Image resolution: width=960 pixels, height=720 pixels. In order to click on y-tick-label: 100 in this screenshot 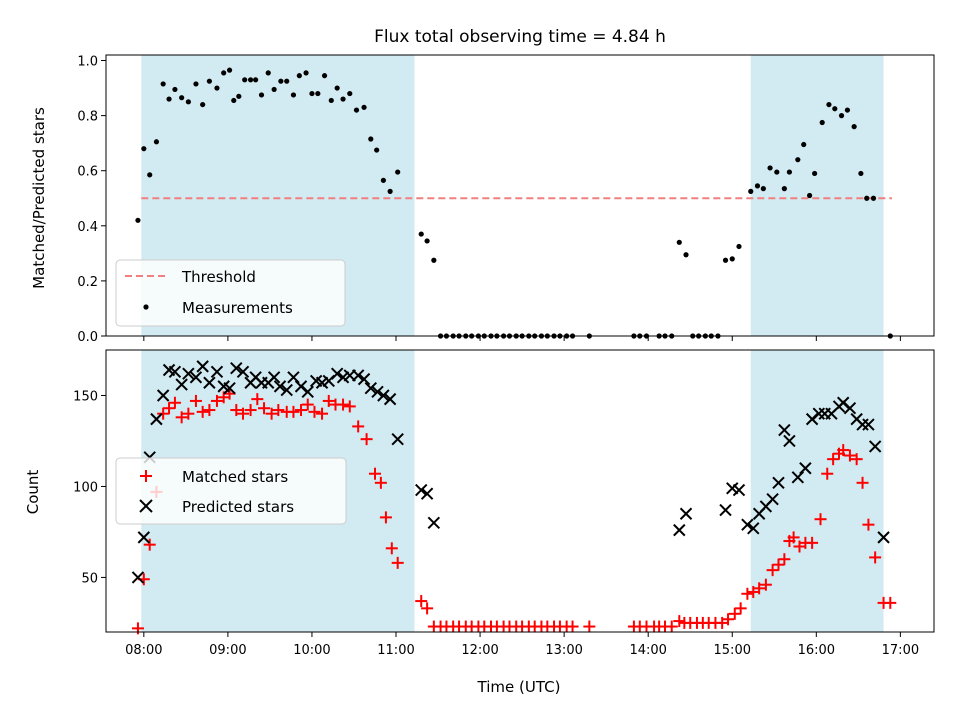, I will do `click(85, 487)`.